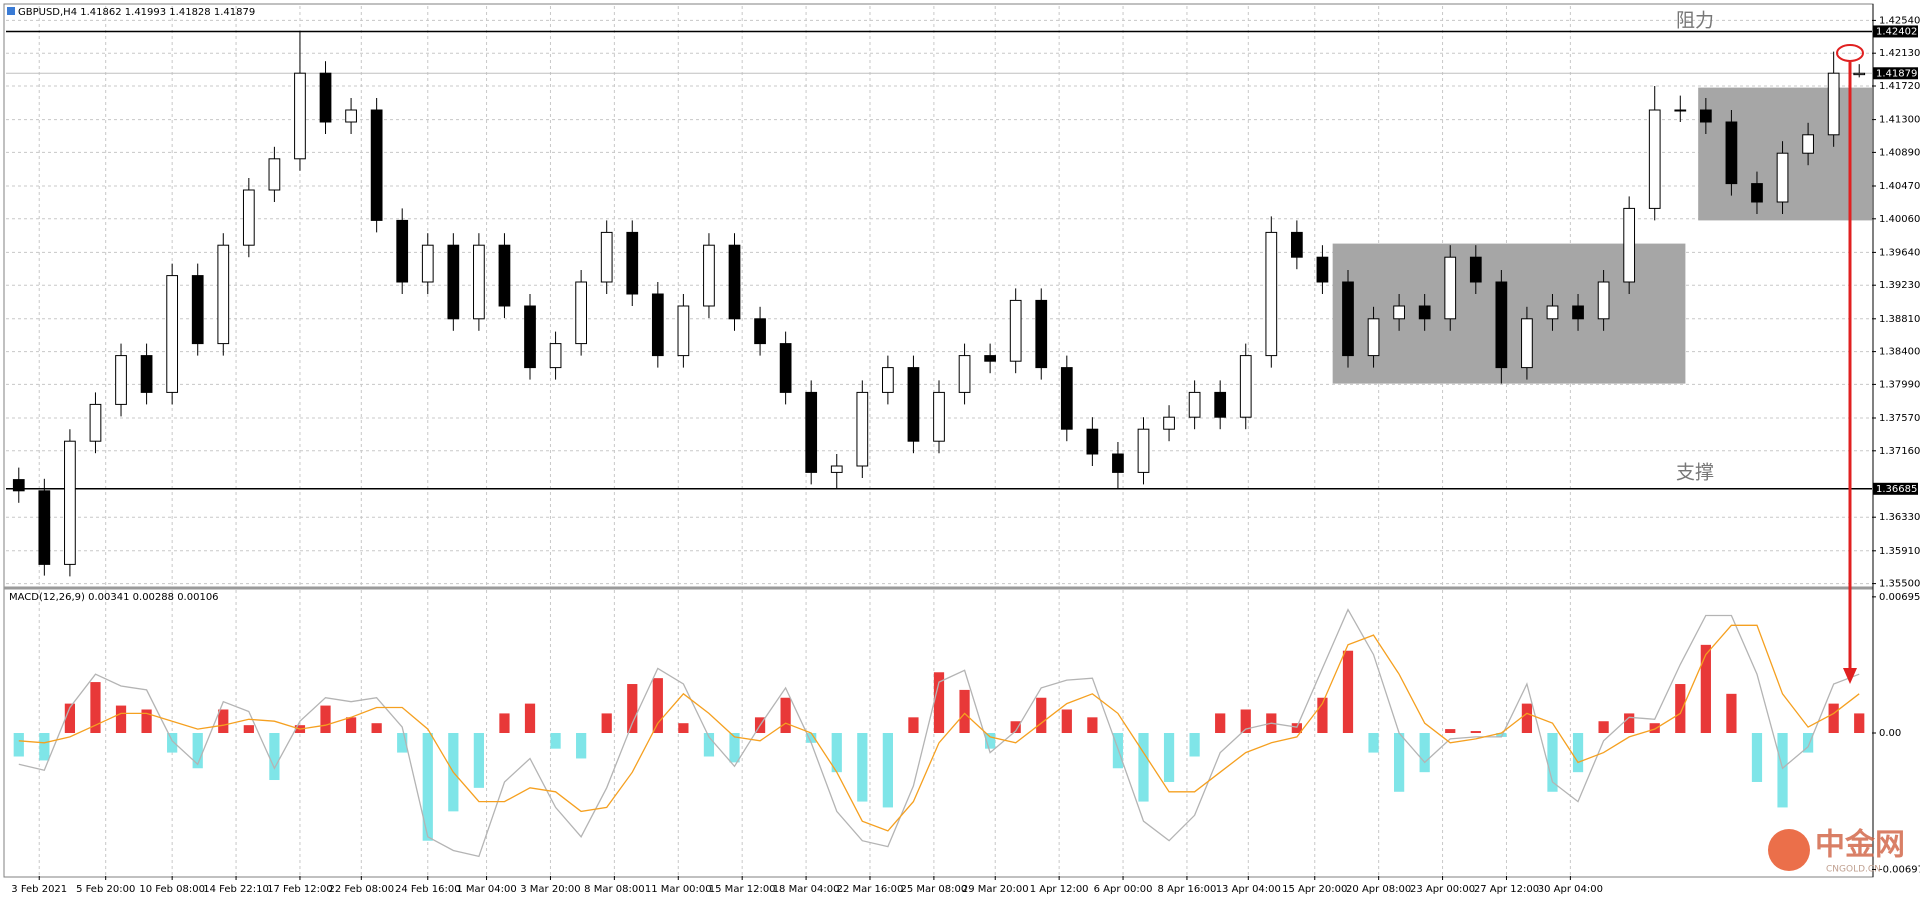 This screenshot has width=1920, height=900. Describe the element at coordinates (362, 889) in the screenshot. I see `x-tick-label: 22 Feb 08:00` at that location.